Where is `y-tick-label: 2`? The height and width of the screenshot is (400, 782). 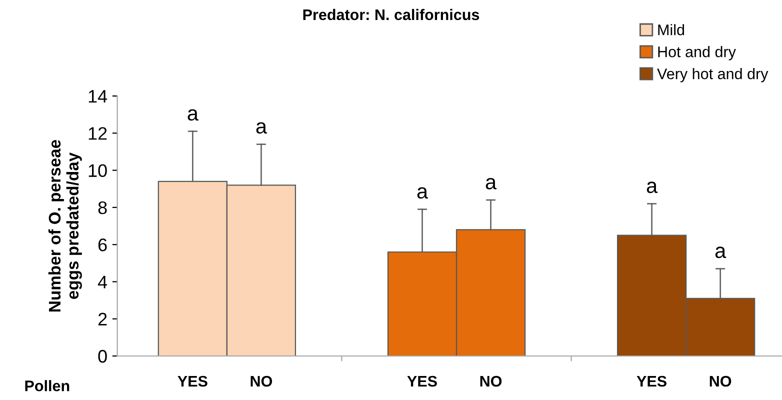
y-tick-label: 2 is located at coordinates (102, 319).